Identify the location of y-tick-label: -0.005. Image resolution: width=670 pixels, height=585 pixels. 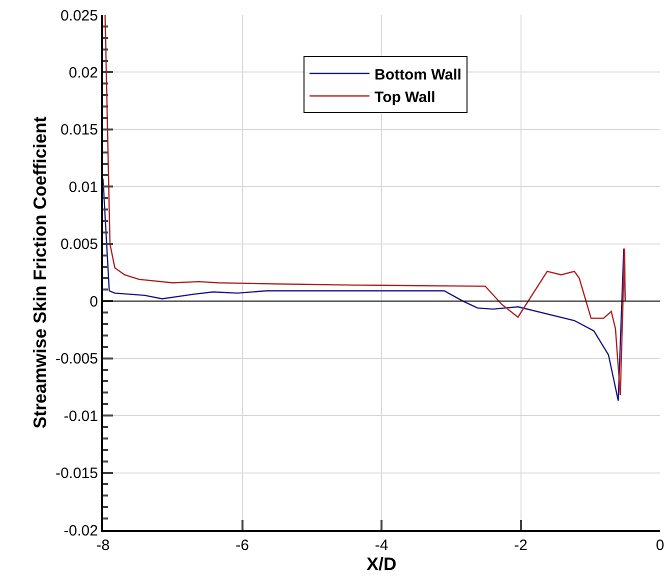
(76, 359).